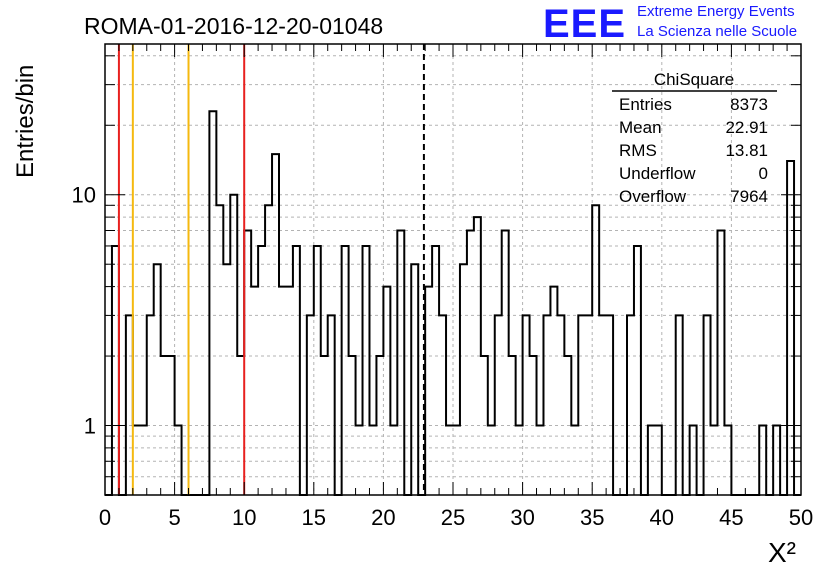 The image size is (836, 572). I want to click on chart-title: ROMA-01-2016-12-20-01048, so click(233, 26).